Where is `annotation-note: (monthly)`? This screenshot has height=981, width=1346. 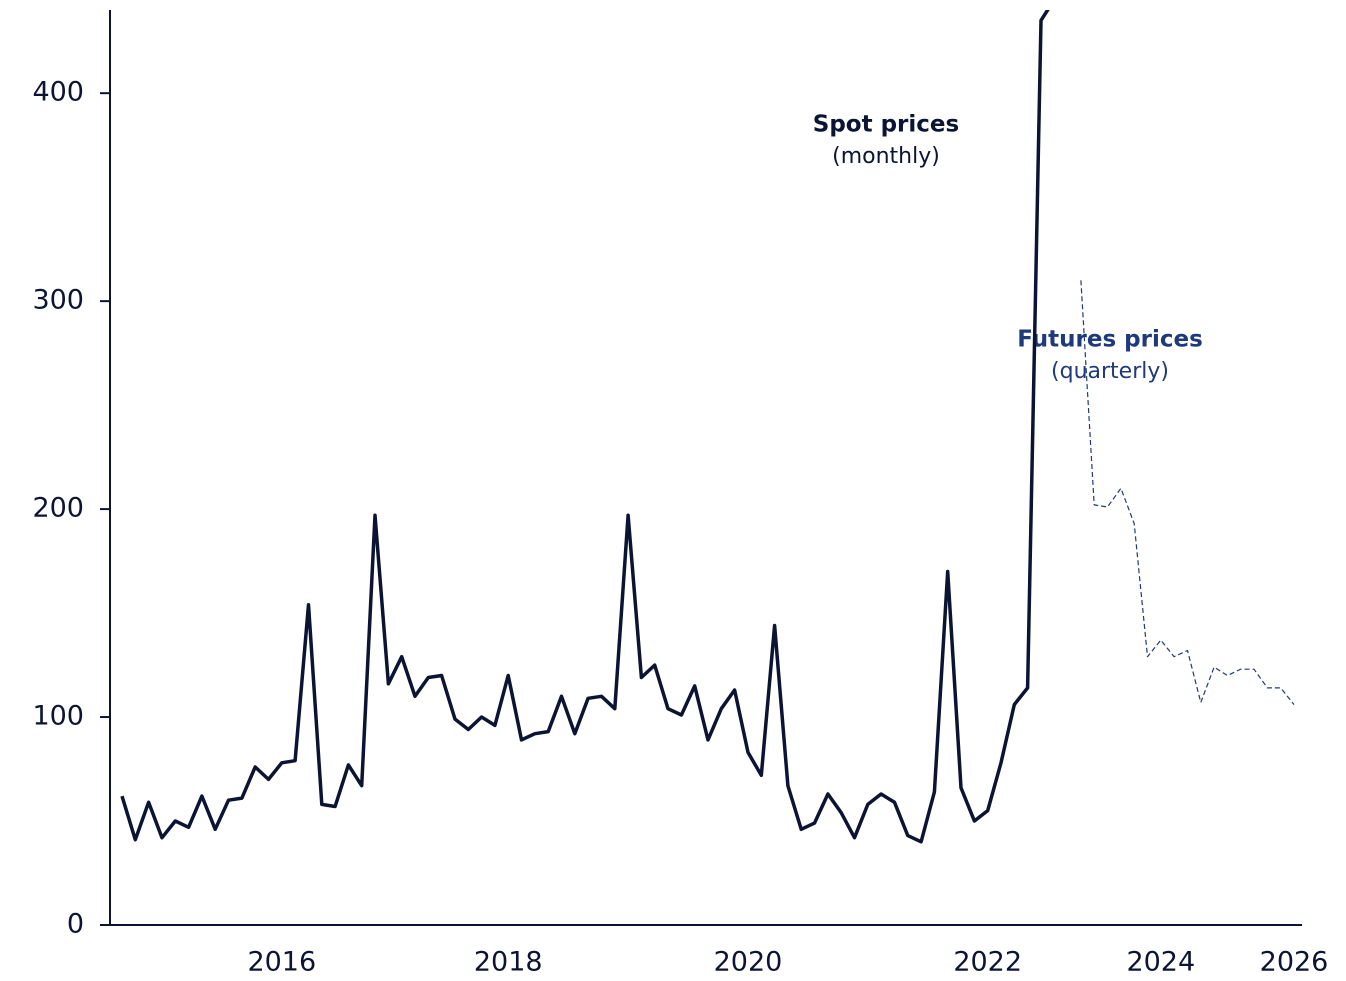 annotation-note: (monthly) is located at coordinates (886, 156).